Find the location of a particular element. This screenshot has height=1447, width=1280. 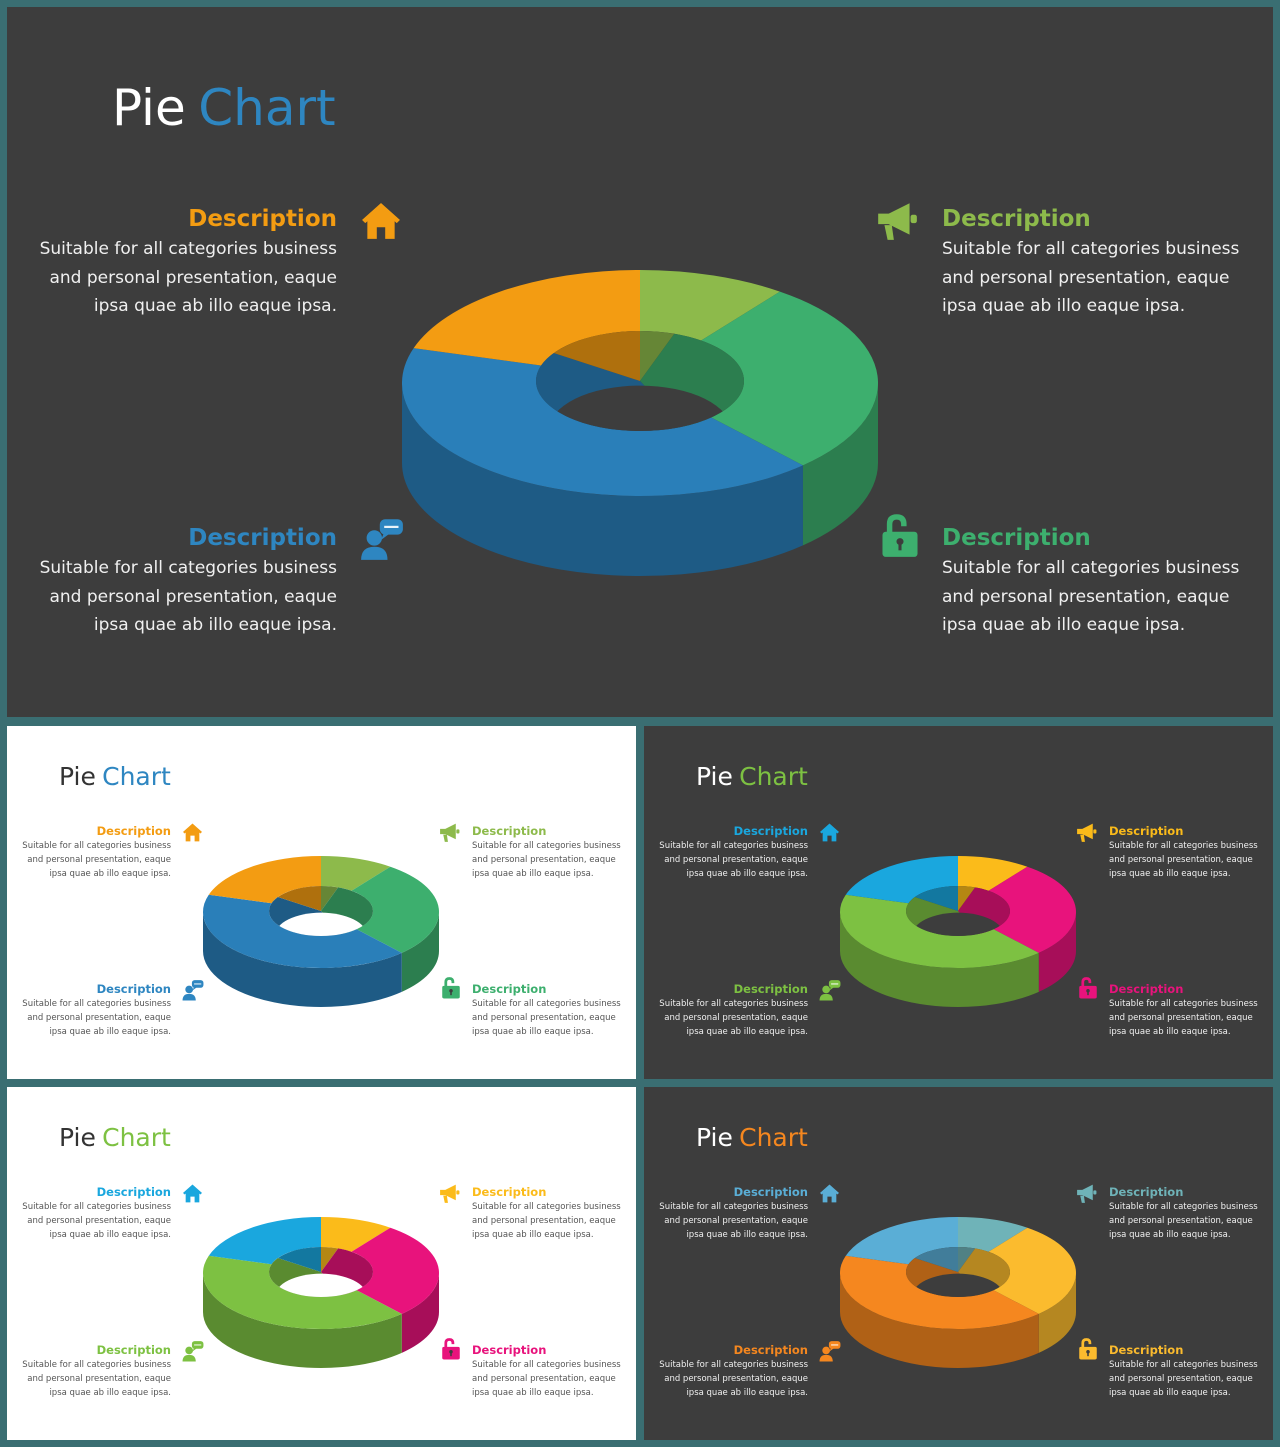

donut-chart is located at coordinates (958, 931).